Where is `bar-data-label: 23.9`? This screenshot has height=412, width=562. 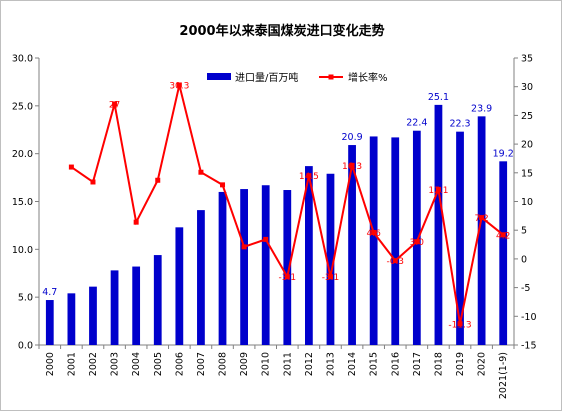
bar-data-label: 23.9 is located at coordinates (481, 108).